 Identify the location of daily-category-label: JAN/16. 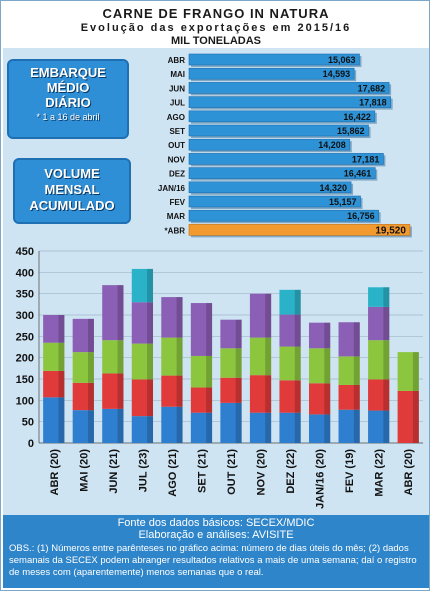
(172, 188).